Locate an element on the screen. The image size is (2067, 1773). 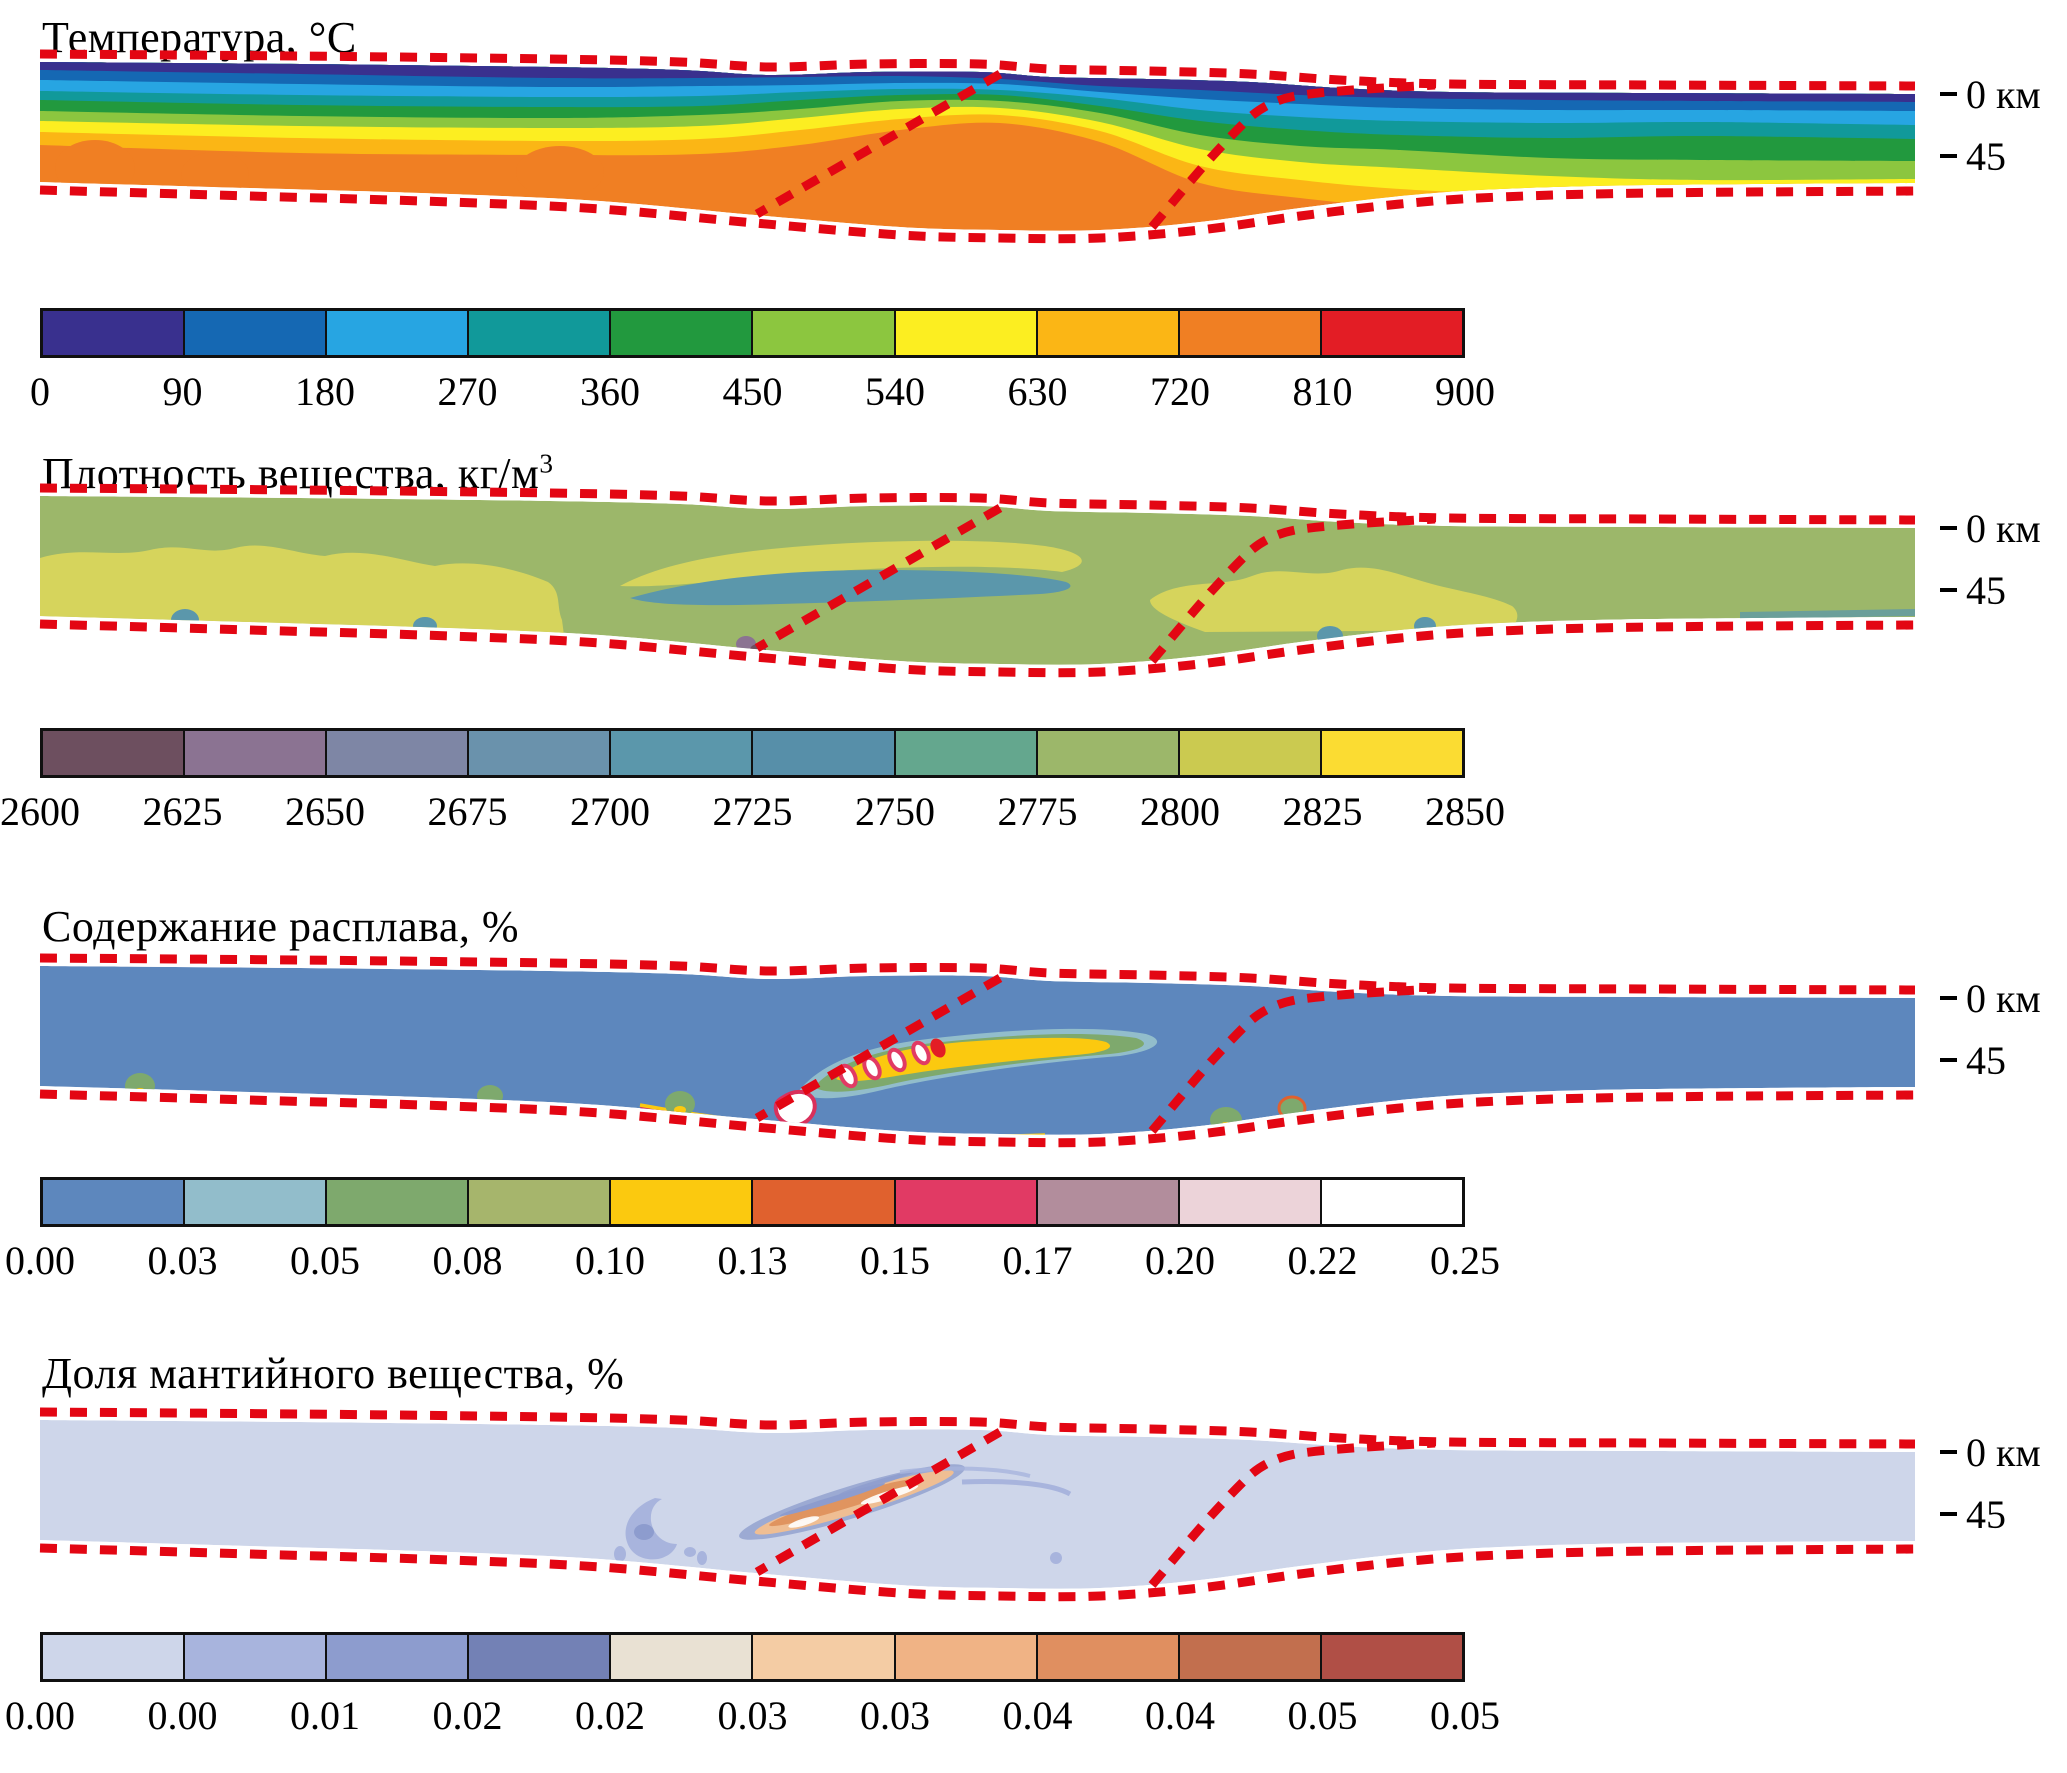
colorbar-density is located at coordinates (752, 753).